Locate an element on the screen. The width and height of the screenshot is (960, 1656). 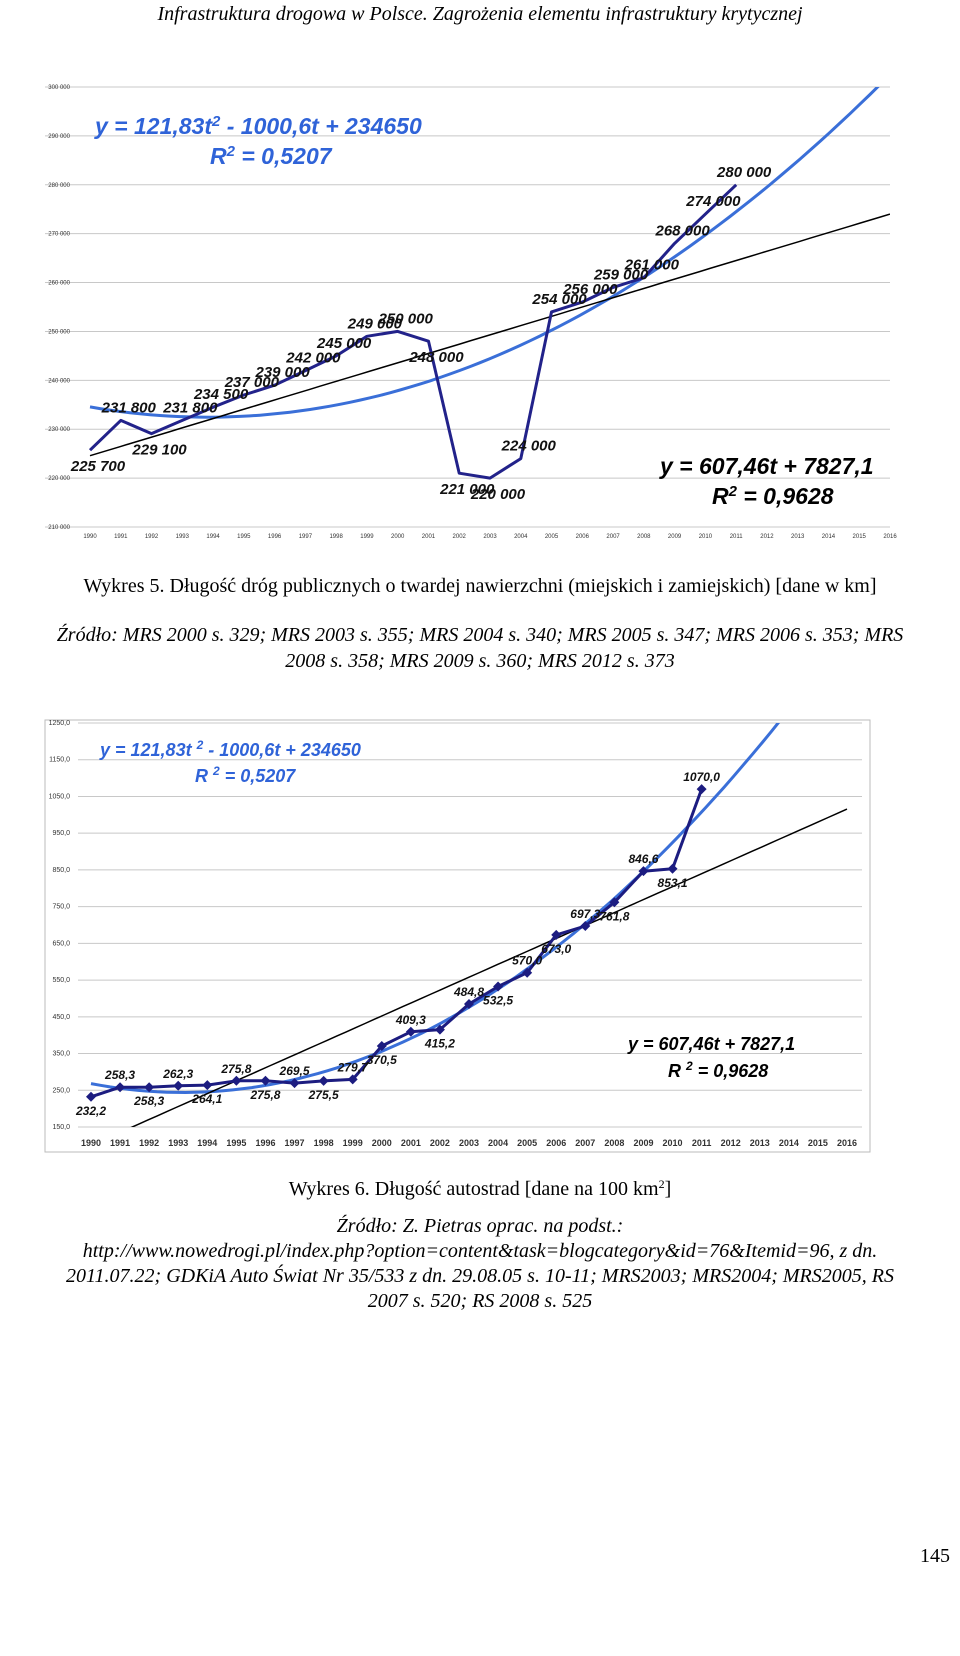
data-label: 697,3 is located at coordinates (585, 914).